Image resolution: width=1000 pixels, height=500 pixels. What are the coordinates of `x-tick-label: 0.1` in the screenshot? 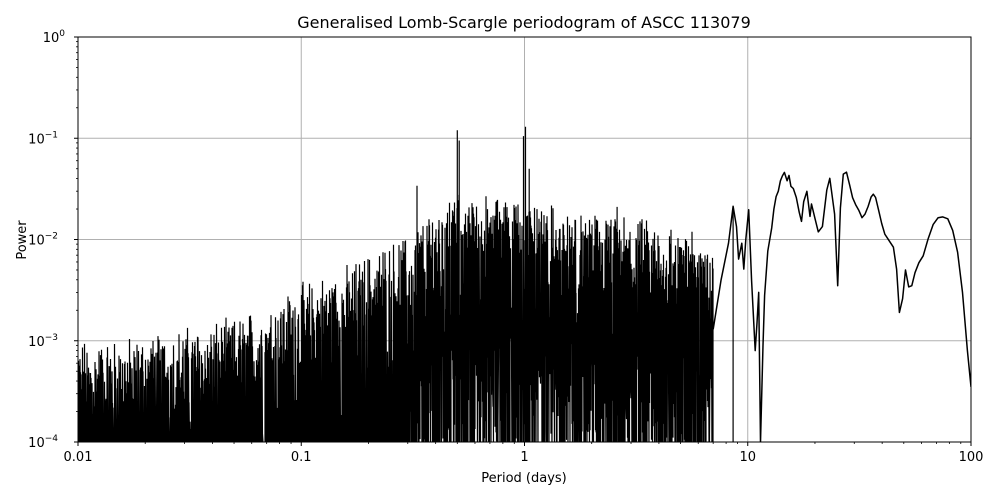 It's located at (301, 457).